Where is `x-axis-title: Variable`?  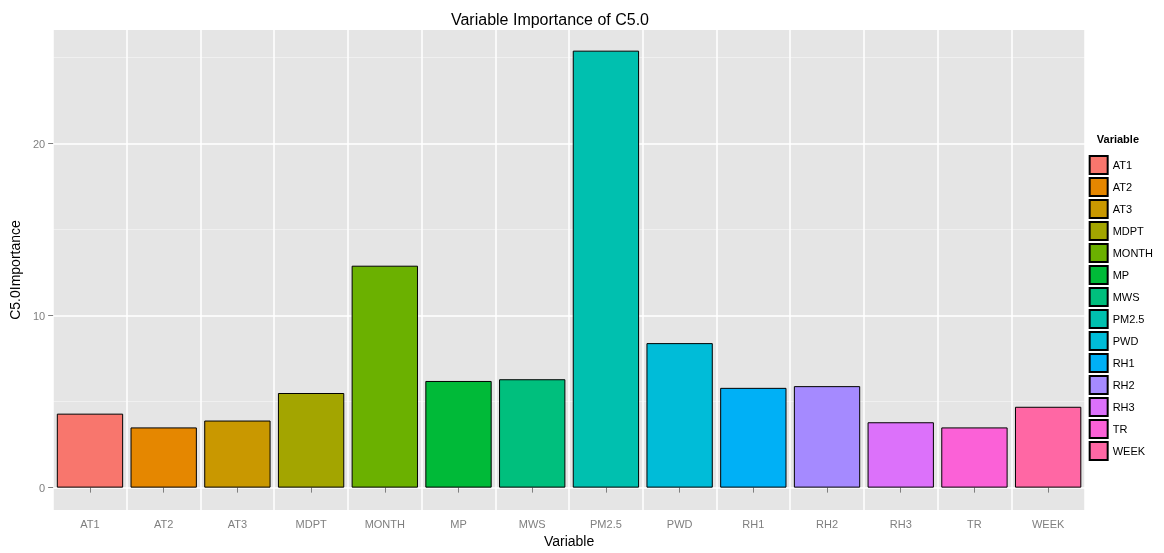
x-axis-title: Variable is located at coordinates (569, 541).